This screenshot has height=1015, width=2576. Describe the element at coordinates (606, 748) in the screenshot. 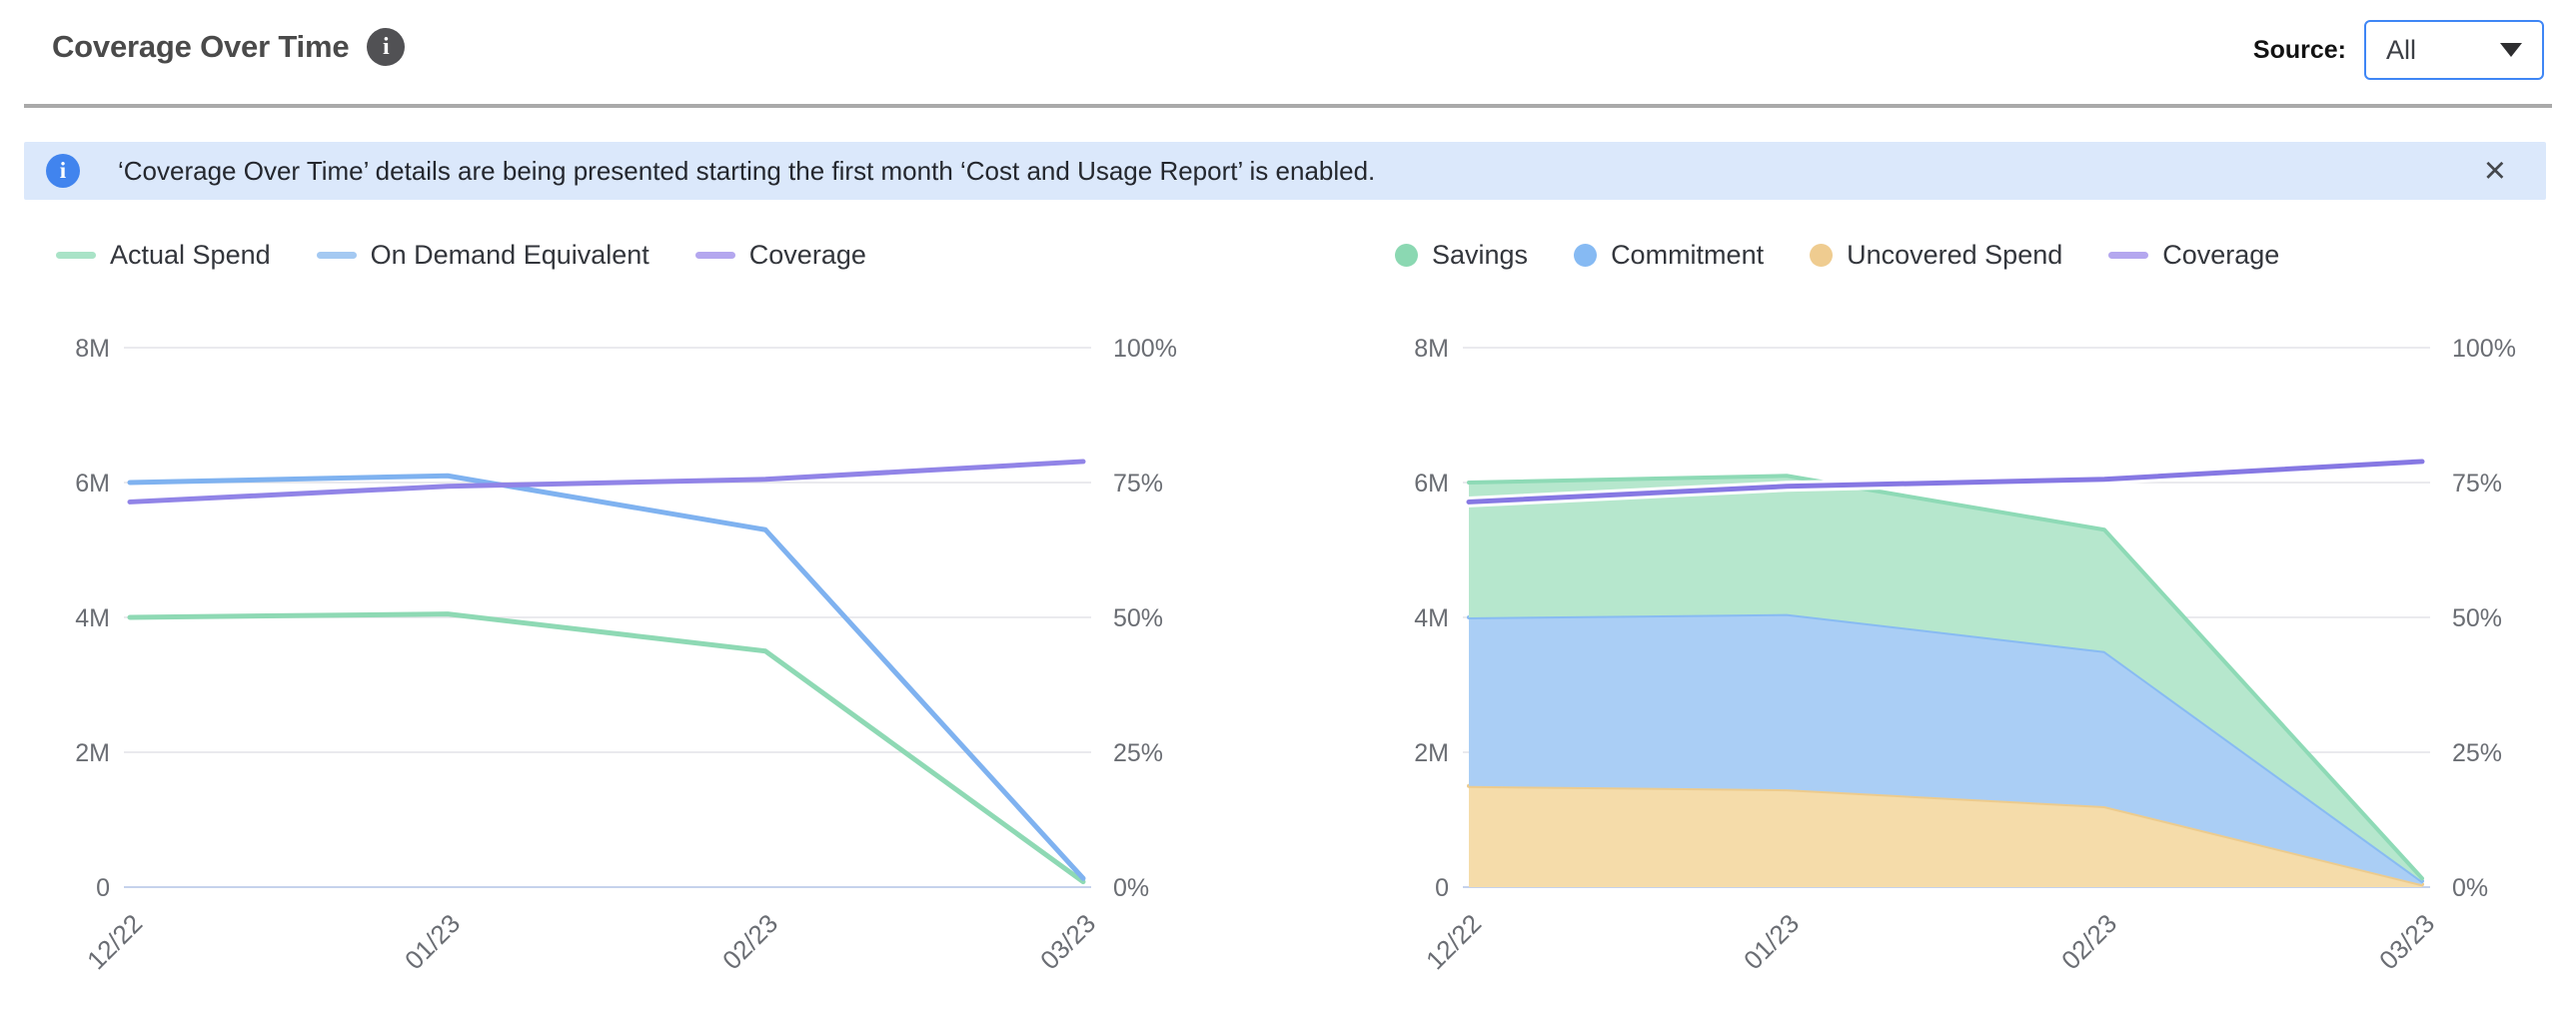

I see `line-actual-spend` at that location.